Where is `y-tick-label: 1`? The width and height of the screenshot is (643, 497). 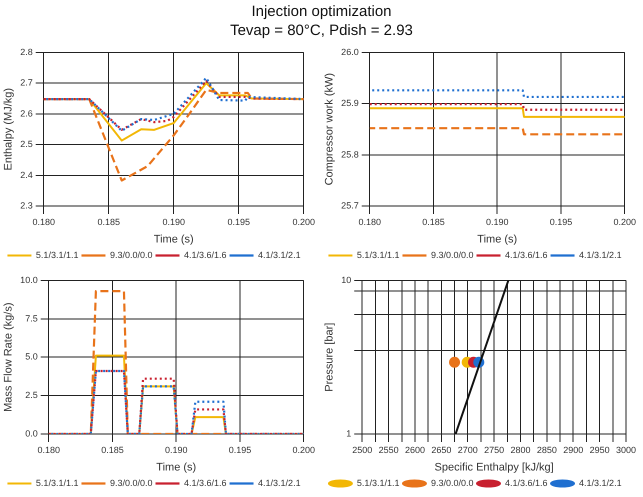
y-tick-label: 1 is located at coordinates (349, 433).